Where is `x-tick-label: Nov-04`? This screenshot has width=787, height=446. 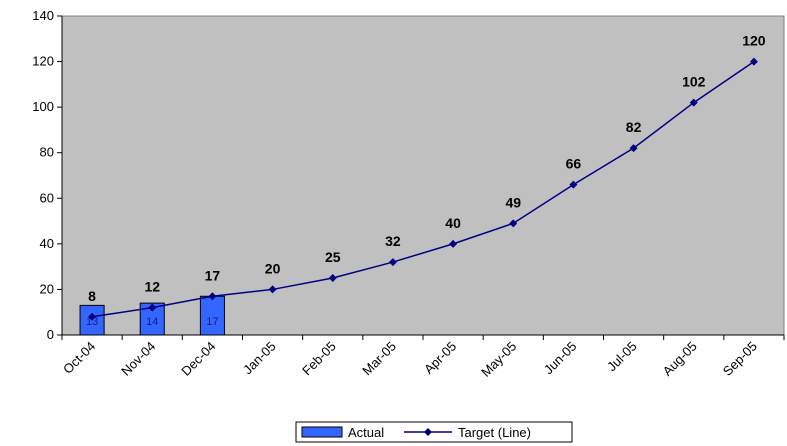 x-tick-label: Nov-04 is located at coordinates (138, 359).